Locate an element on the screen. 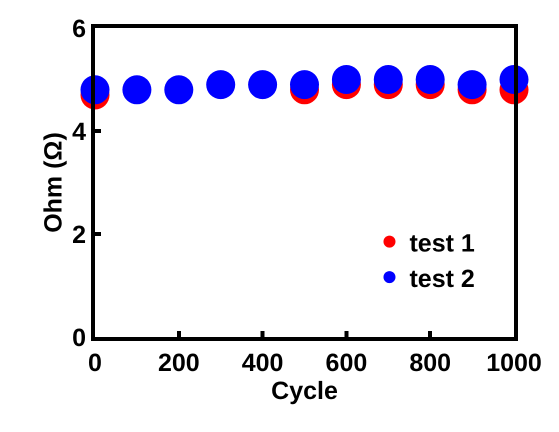 The width and height of the screenshot is (559, 432). x-axis-title: Cycle is located at coordinates (304, 391).